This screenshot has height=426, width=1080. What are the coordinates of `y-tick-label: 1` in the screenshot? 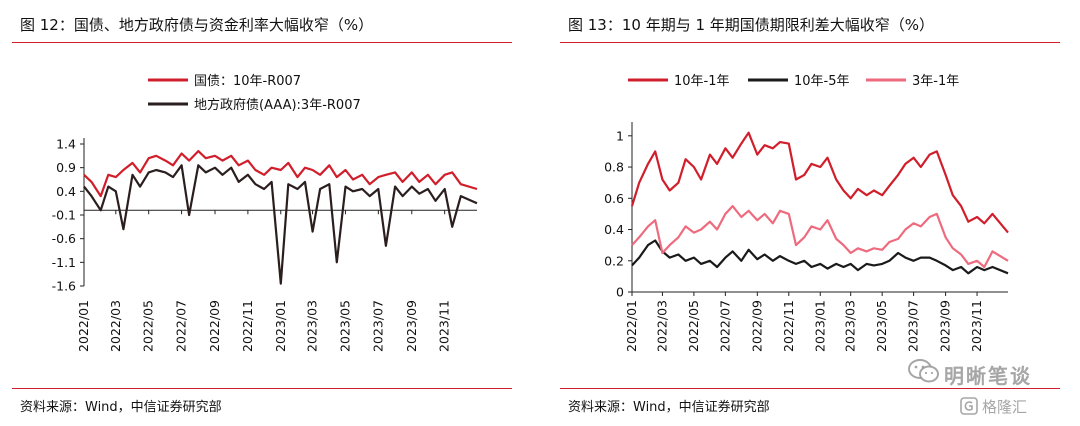 It's located at (620, 135).